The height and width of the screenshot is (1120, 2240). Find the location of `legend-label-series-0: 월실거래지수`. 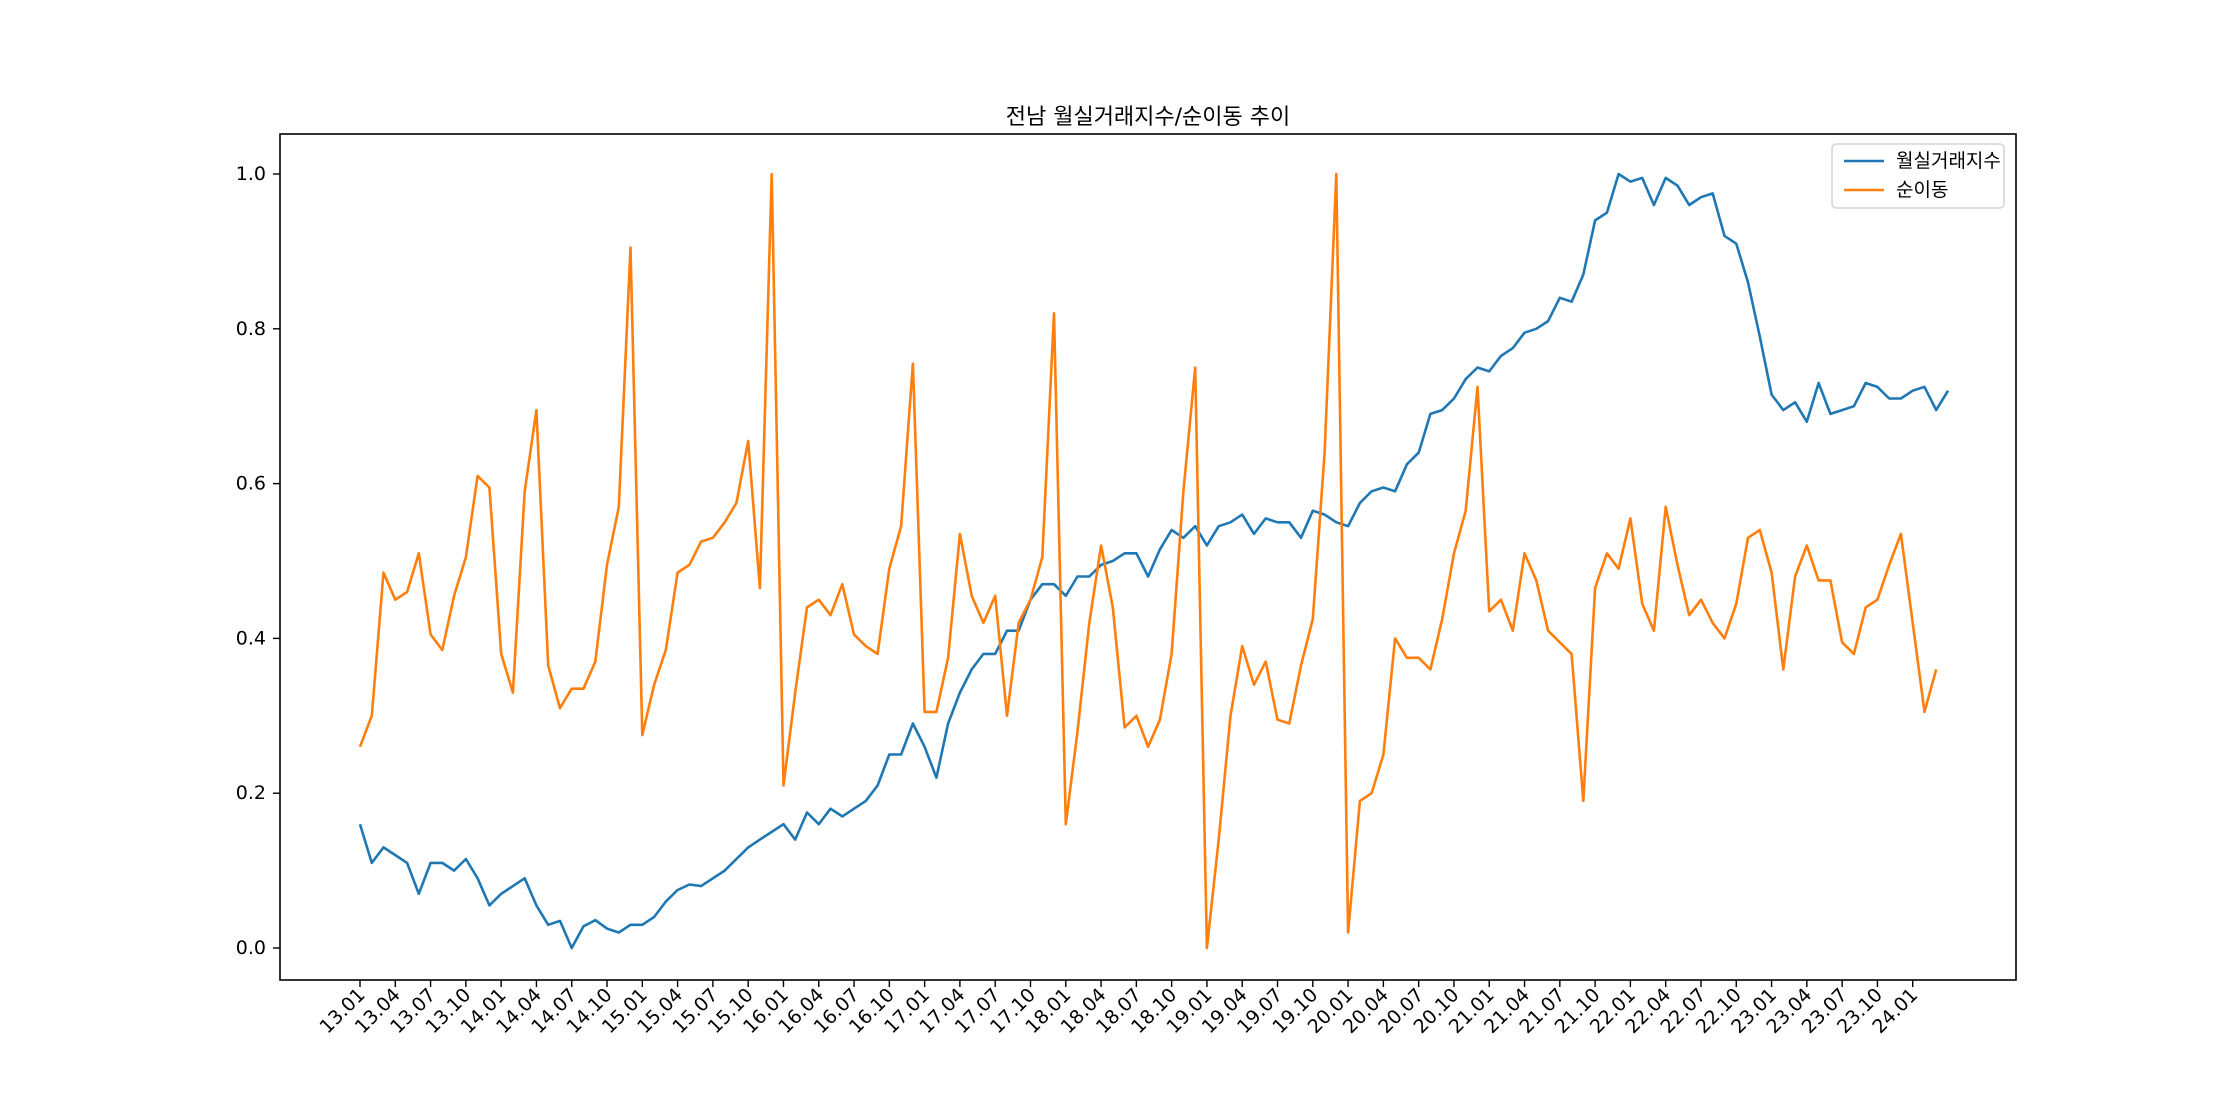

legend-label-series-0: 월실거래지수 is located at coordinates (1948, 161).